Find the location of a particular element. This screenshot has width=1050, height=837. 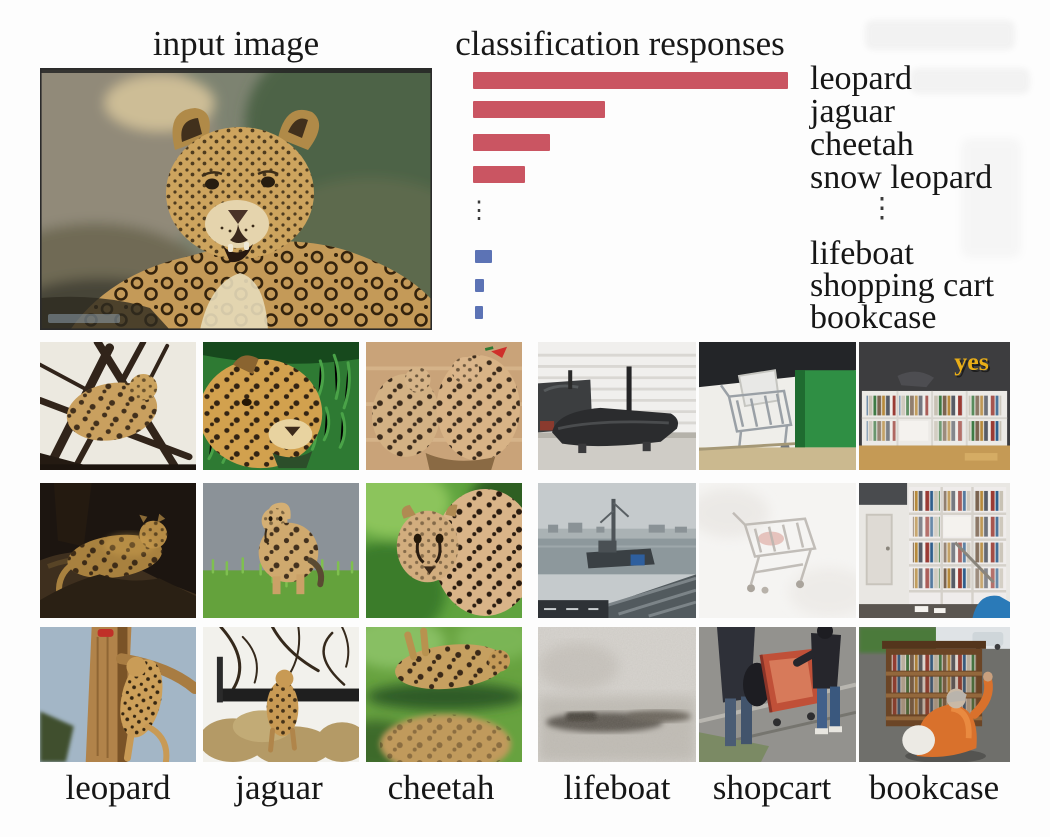

thumb-leopard-row1 is located at coordinates (118, 406).